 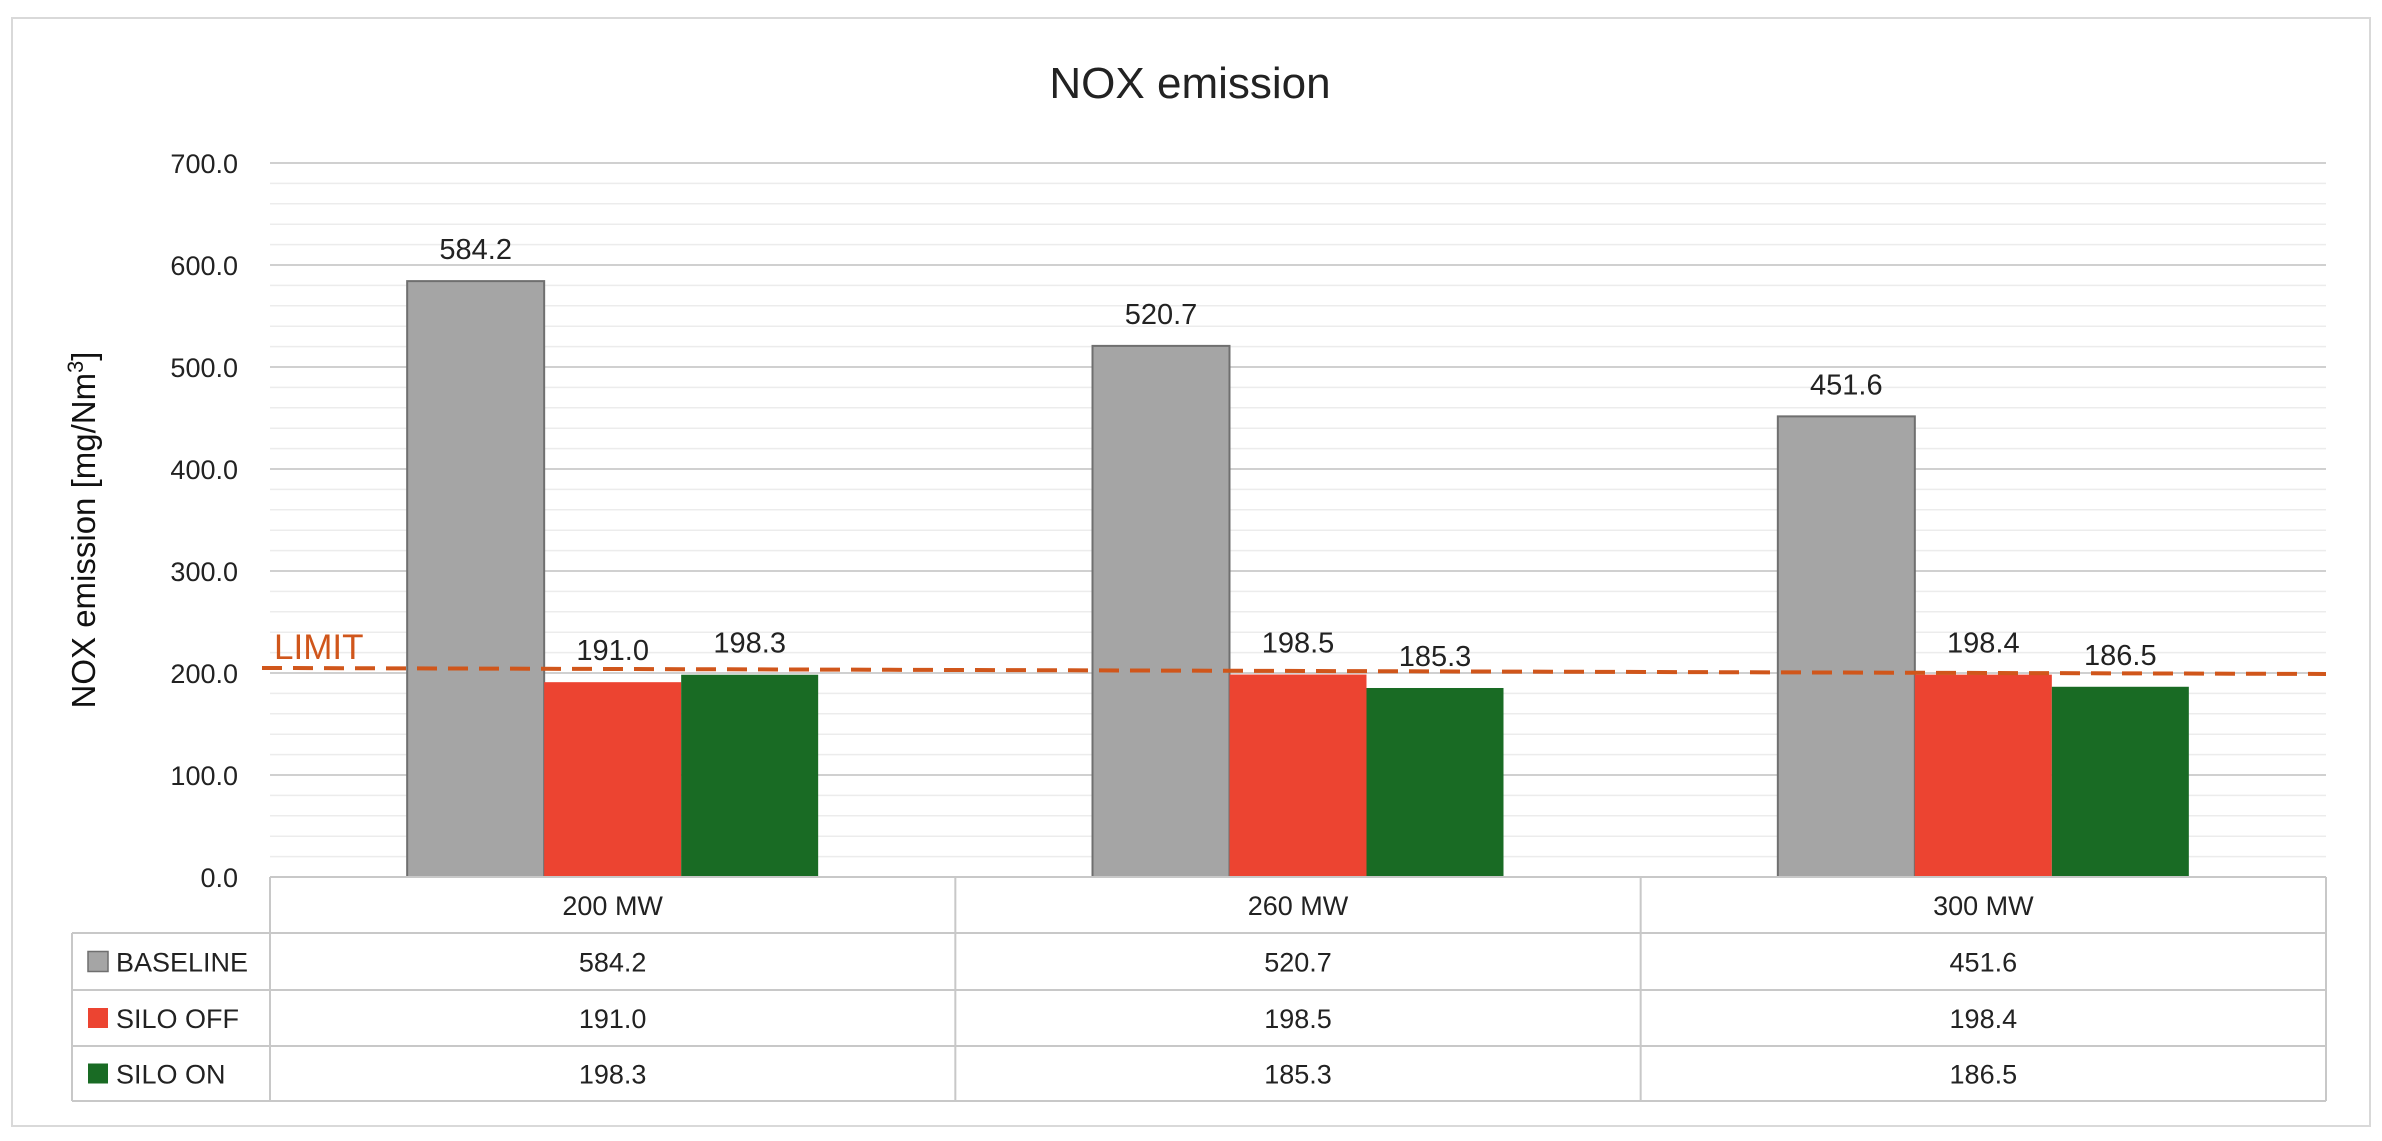 What do you see at coordinates (613, 1019) in the screenshot?
I see `table-cell: 191.0` at bounding box center [613, 1019].